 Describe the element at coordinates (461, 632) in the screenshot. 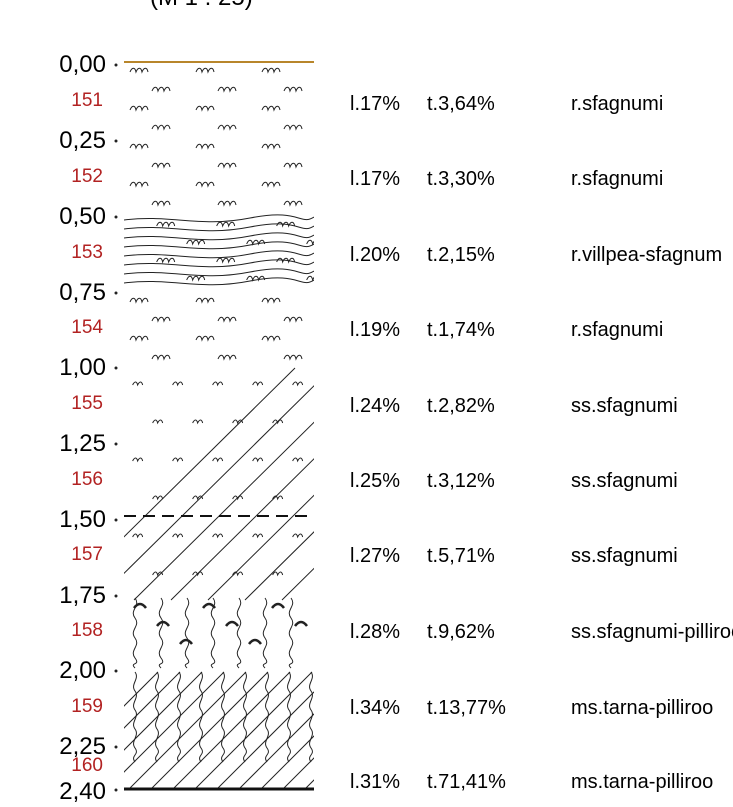

I see `layer-decomposition: t.9,62%` at that location.